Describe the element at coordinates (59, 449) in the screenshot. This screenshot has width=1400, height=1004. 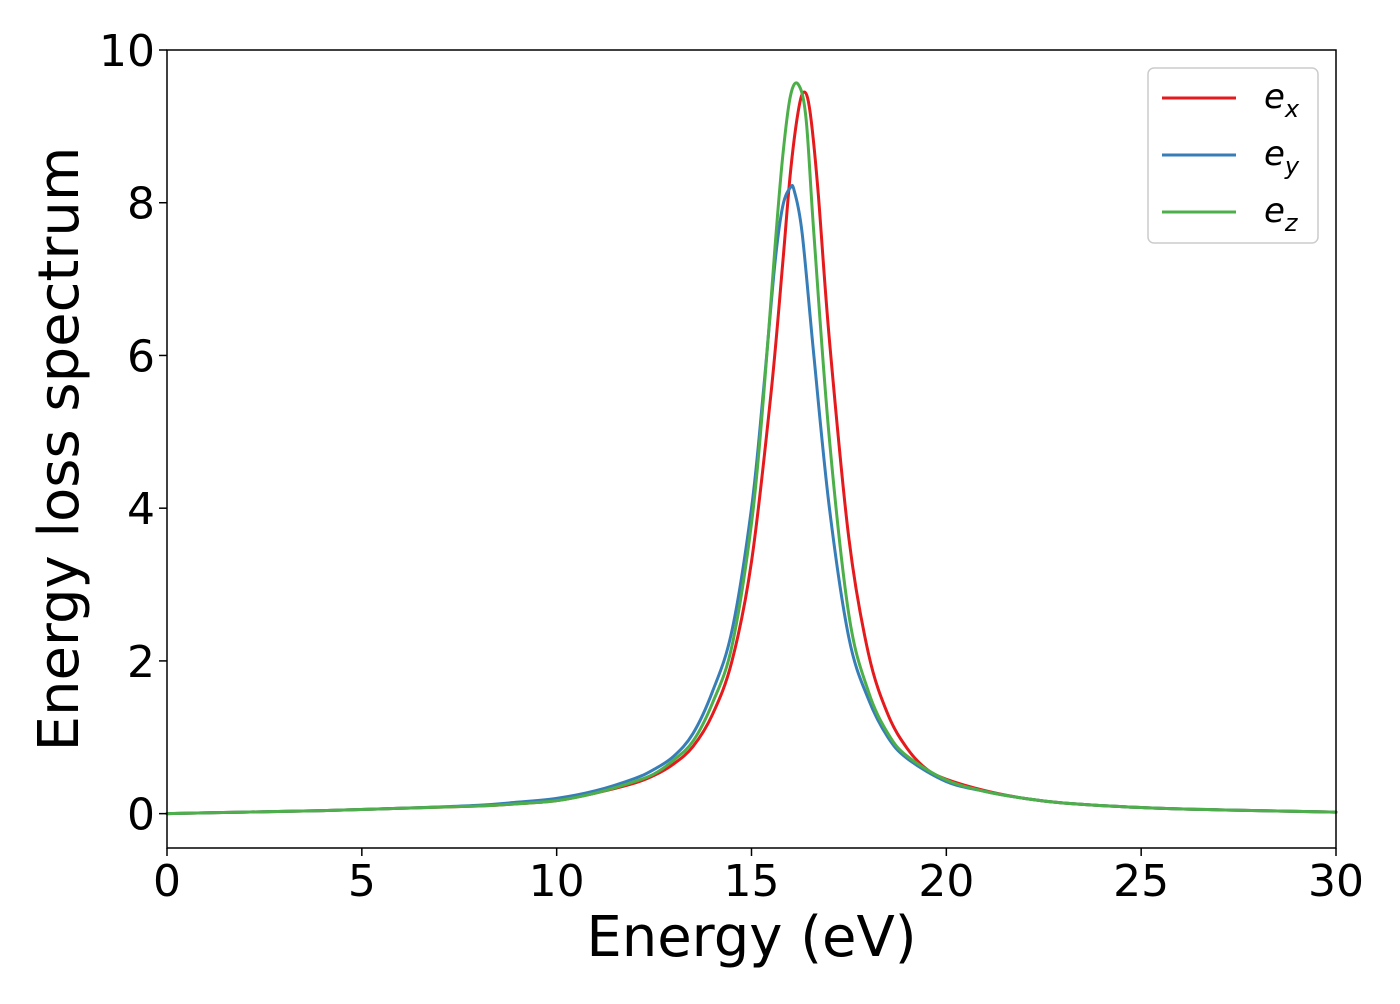
I see `y-axis-label: Energy loss spectrum` at that location.